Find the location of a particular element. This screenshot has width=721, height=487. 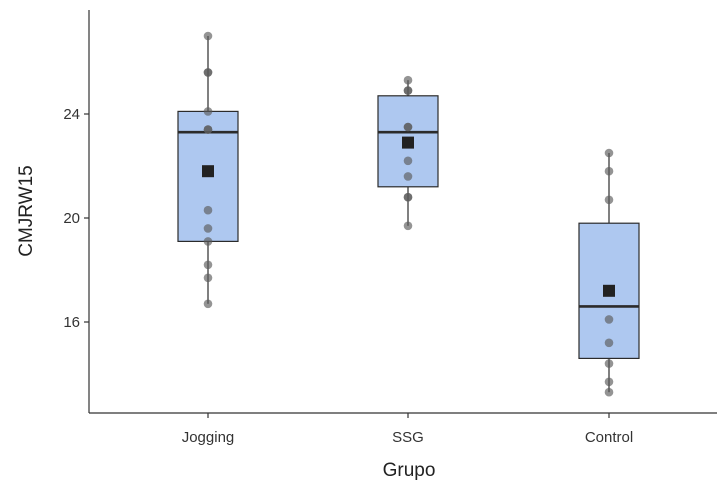

x-tick-label: SSG is located at coordinates (408, 437).